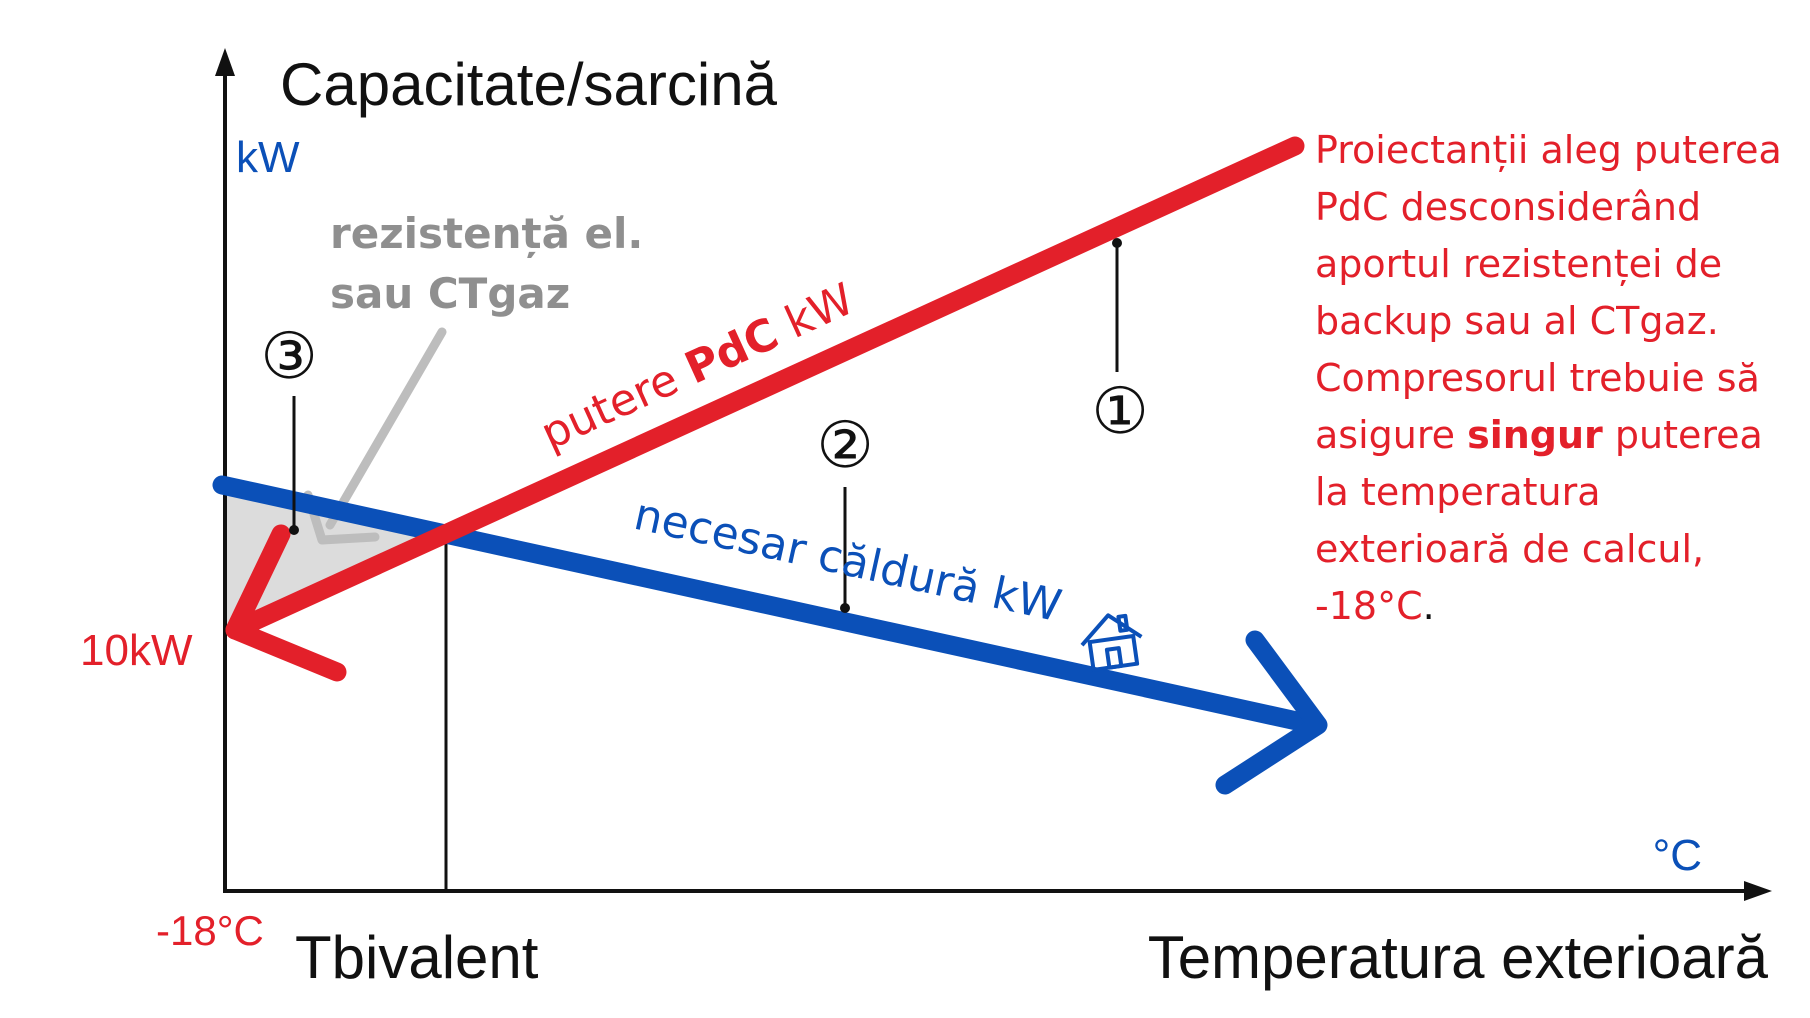 The width and height of the screenshot is (1810, 1018). What do you see at coordinates (1560, 606) in the screenshot?
I see `note-line-9: -18°C.` at bounding box center [1560, 606].